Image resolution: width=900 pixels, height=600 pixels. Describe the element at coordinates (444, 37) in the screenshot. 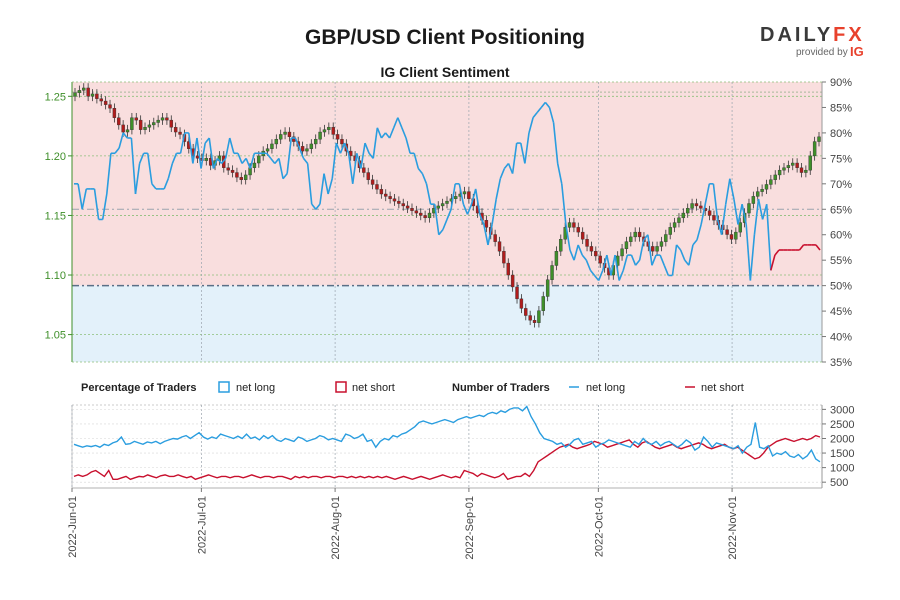

I see `chart-title: GBP/USD Client Positioning` at that location.